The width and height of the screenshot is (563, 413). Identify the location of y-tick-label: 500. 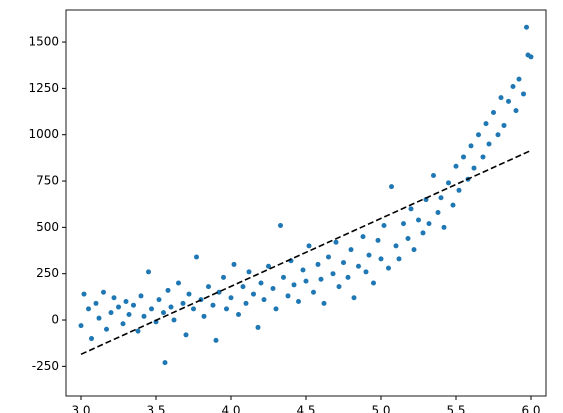
(47, 227).